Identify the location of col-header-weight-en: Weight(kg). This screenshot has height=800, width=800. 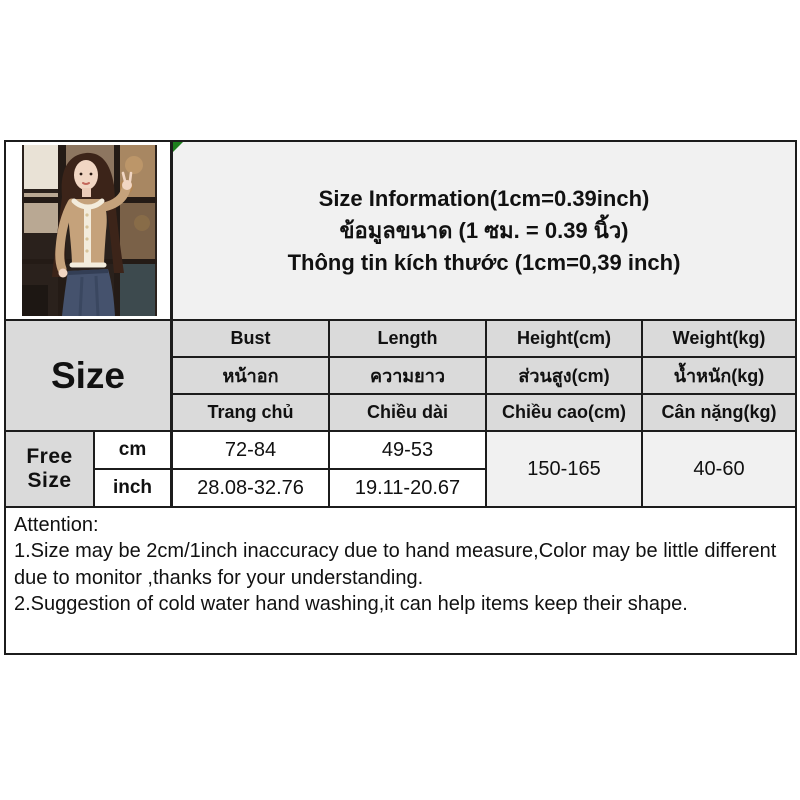
(719, 339).